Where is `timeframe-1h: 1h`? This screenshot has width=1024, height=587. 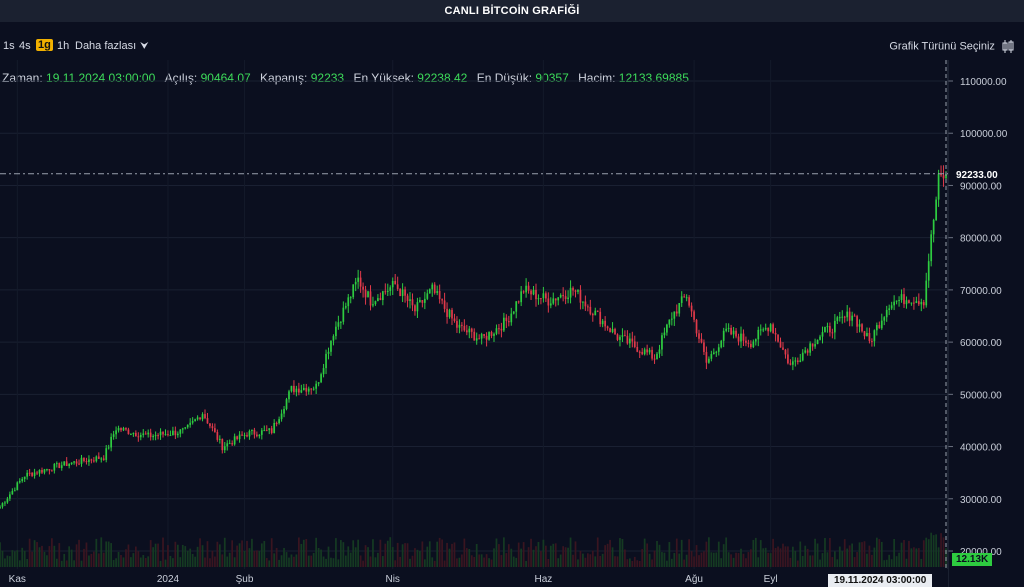
timeframe-1h: 1h is located at coordinates (63, 46).